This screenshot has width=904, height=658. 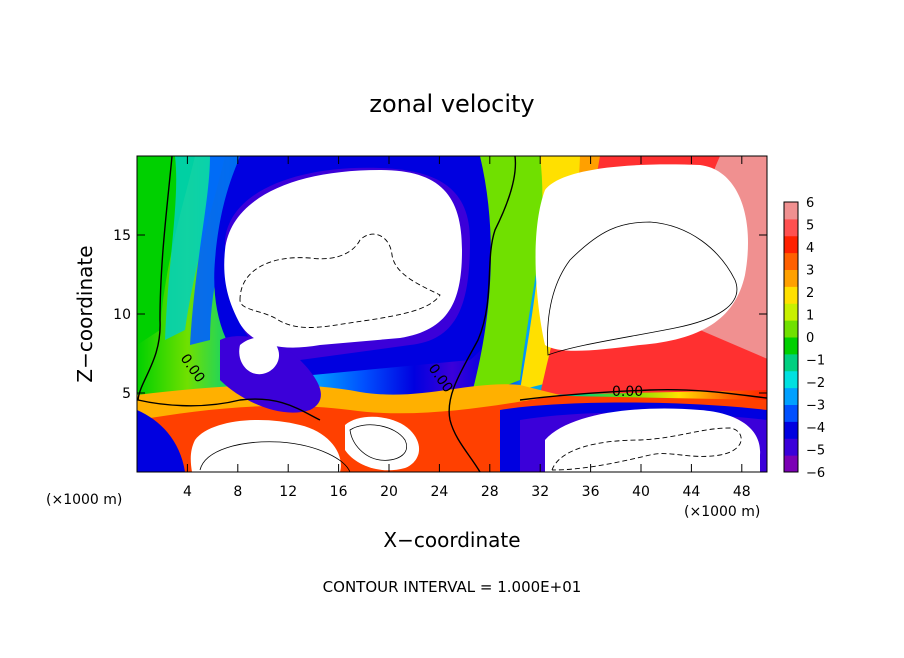 What do you see at coordinates (815, 473) in the screenshot?
I see `colorbar-tick-label: −6` at bounding box center [815, 473].